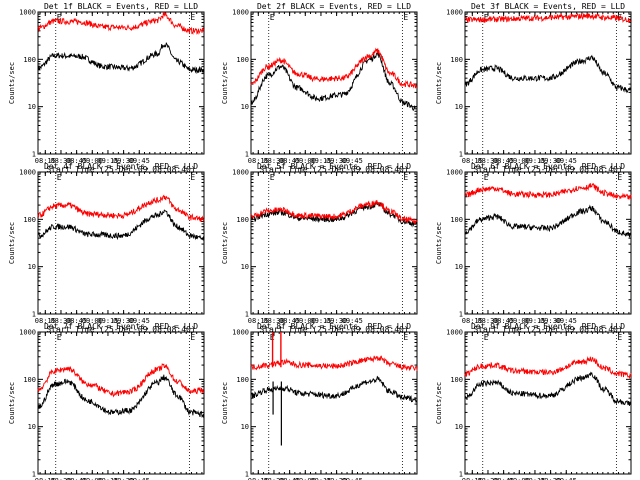  I want to click on panel-title: Det 7f BLACK = Events, RED = LLD, so click(121, 326).